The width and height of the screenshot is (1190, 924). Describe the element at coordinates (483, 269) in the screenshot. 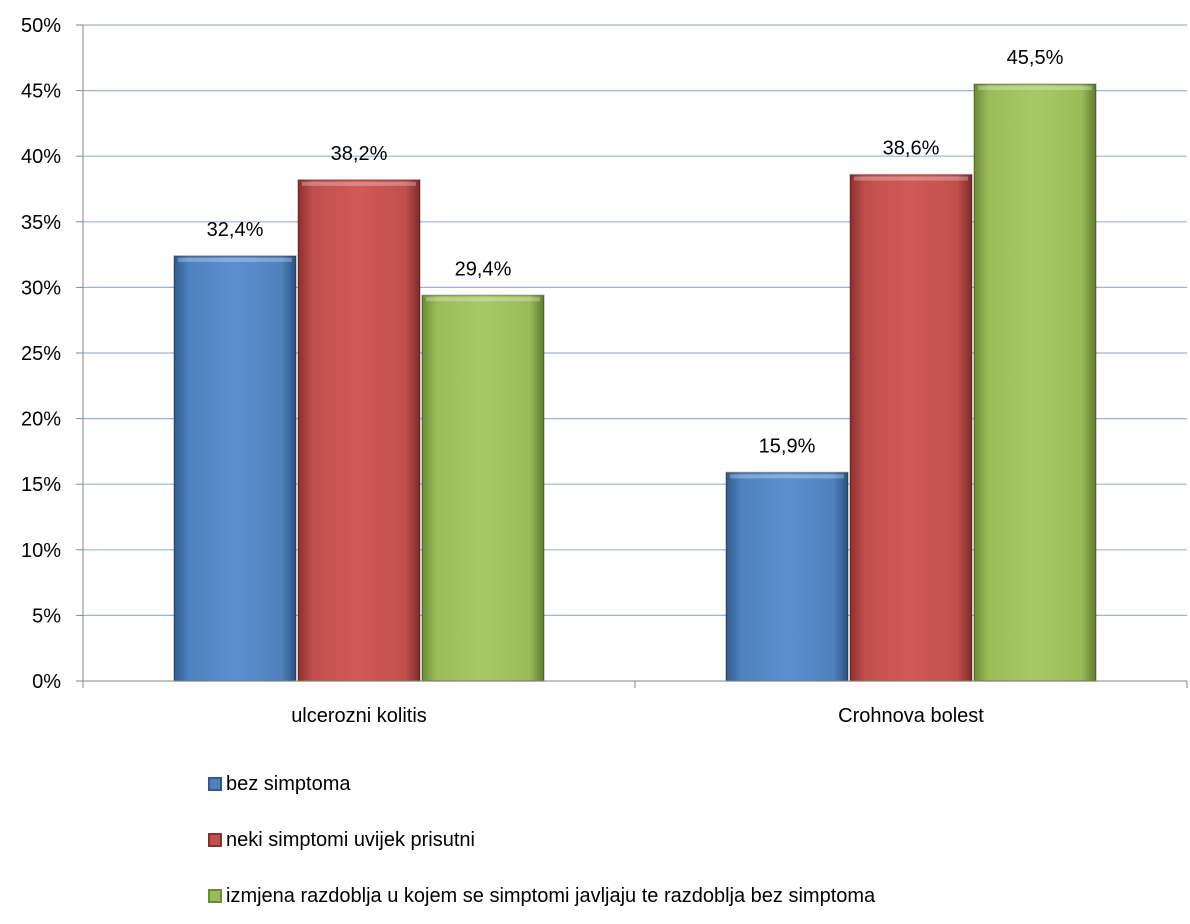

I see `data-label: 29,4%` at that location.